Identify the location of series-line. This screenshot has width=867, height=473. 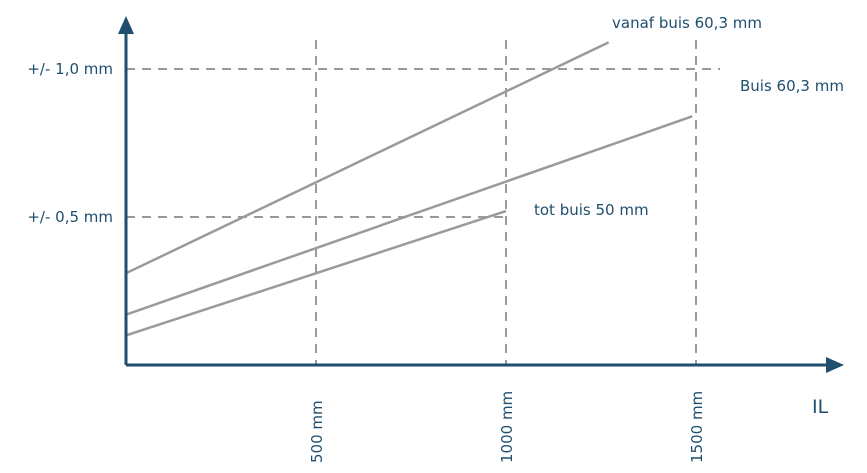
(316, 273).